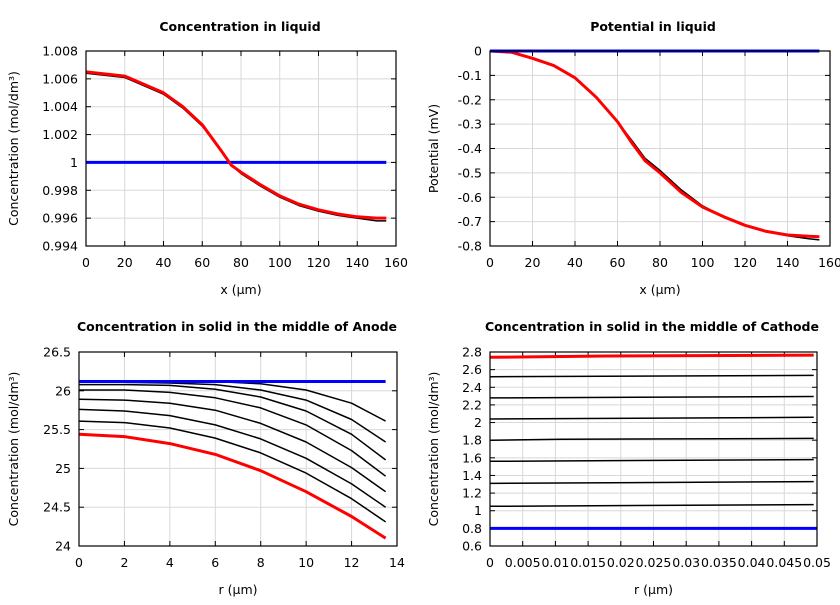 The width and height of the screenshot is (840, 605). I want to click on x-tick-label: 40, so click(575, 262).